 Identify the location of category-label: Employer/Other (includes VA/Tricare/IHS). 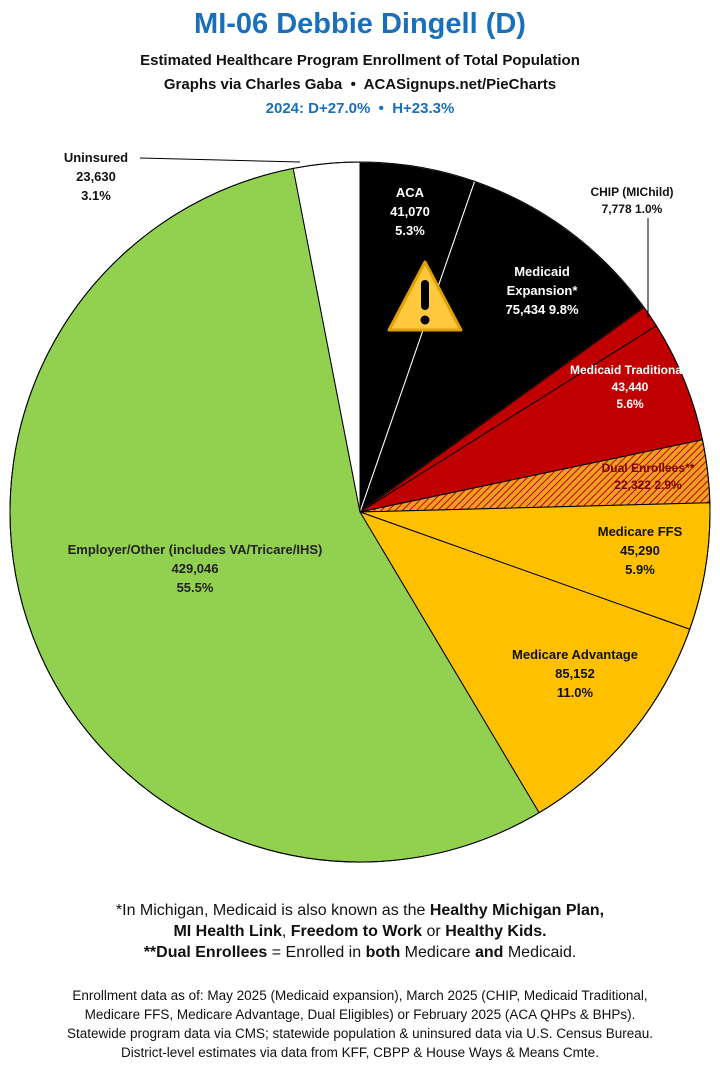
(195, 549).